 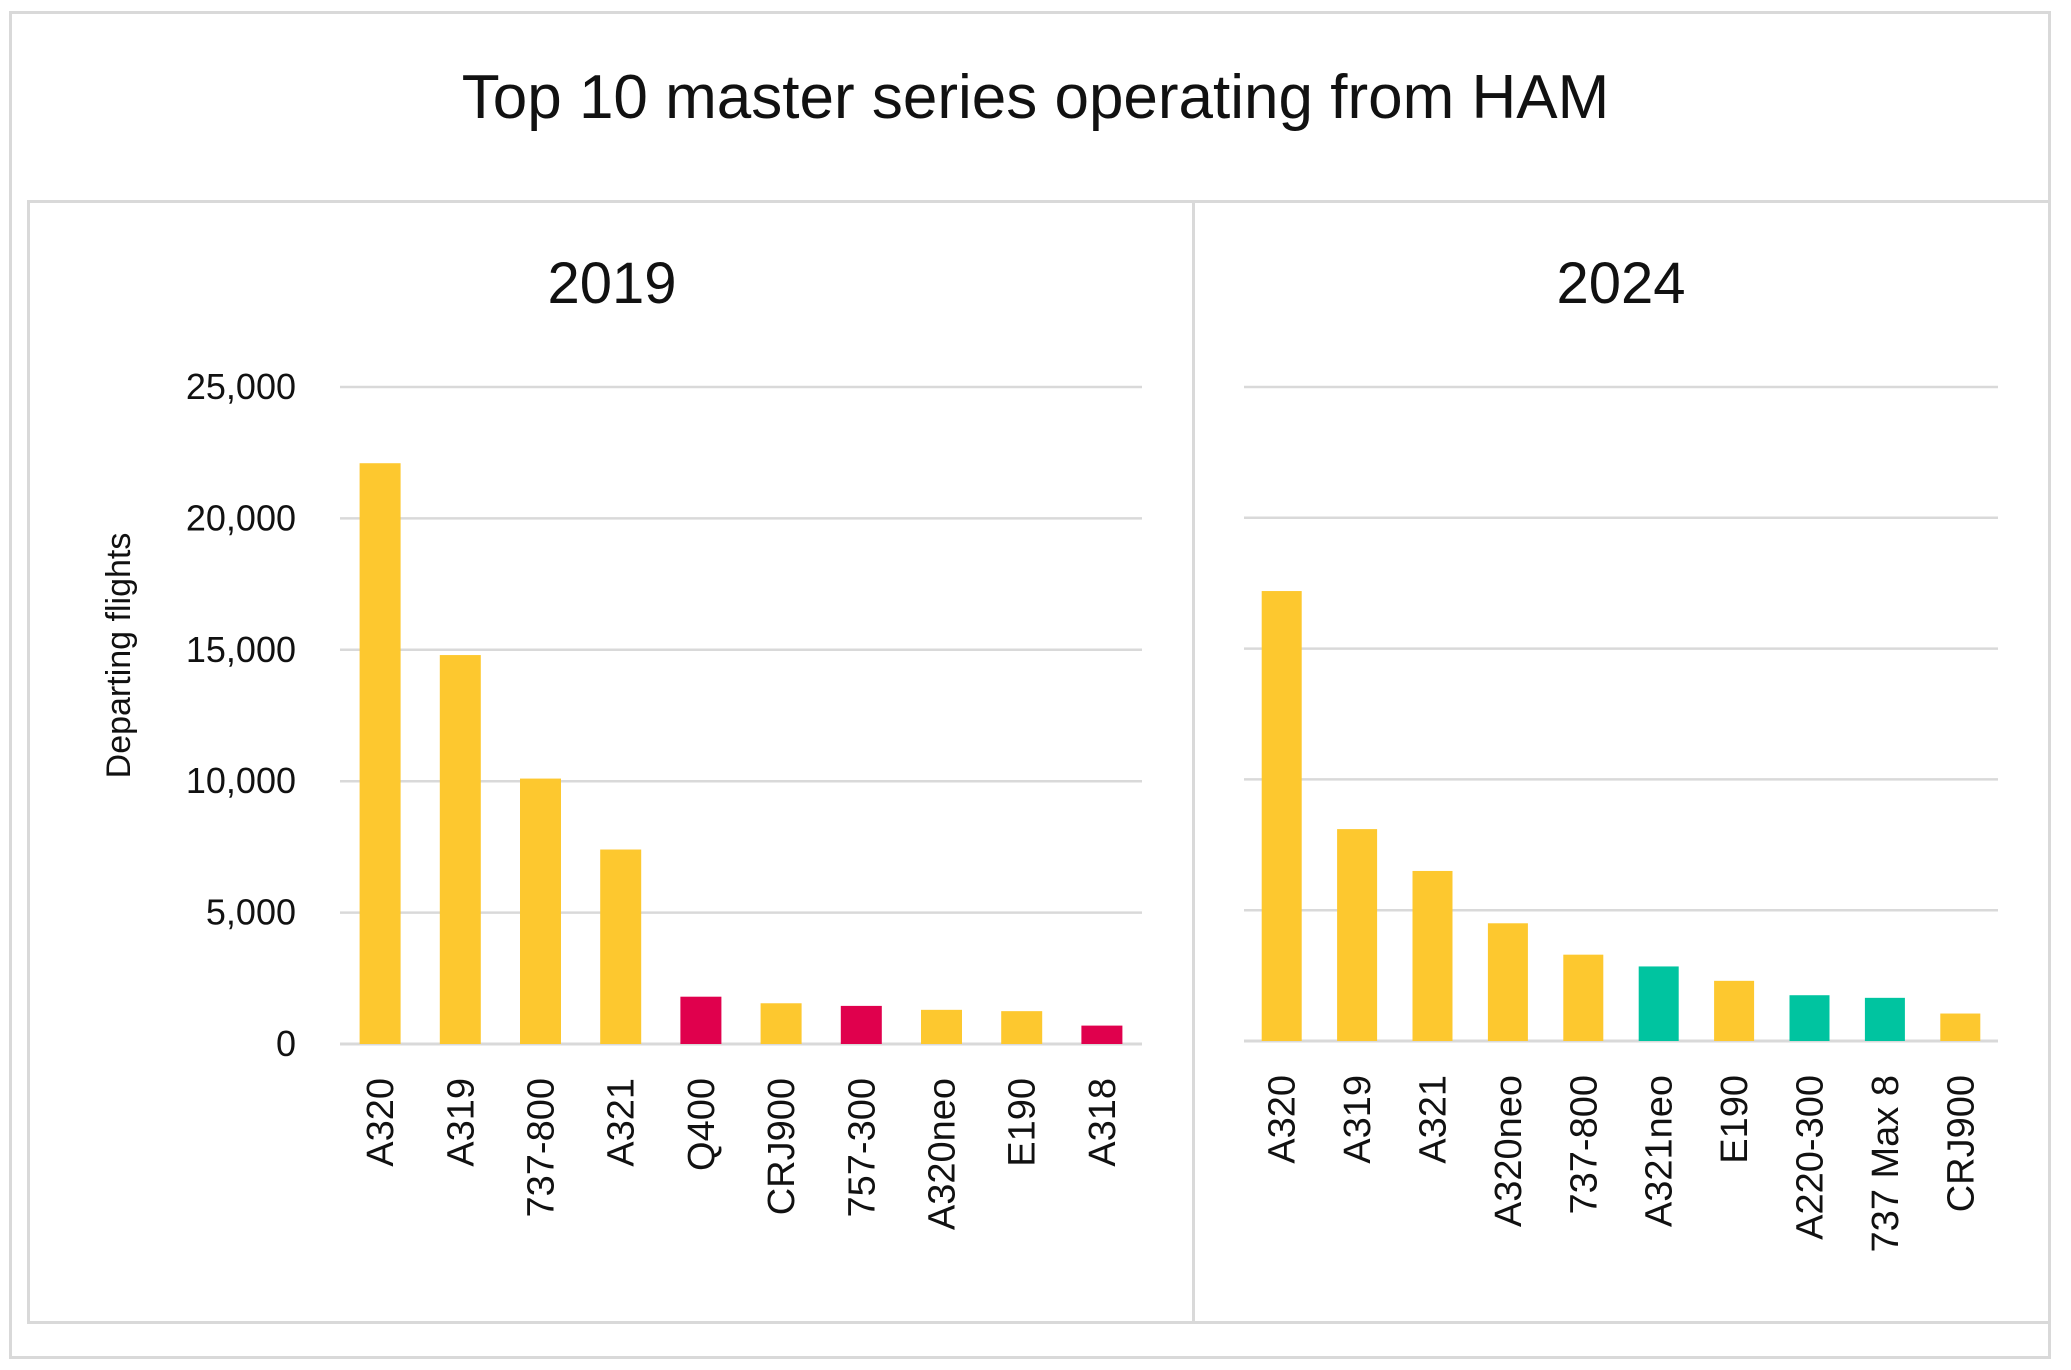 What do you see at coordinates (1886, 1163) in the screenshot?
I see `x-tick-label: 737 Max 8` at bounding box center [1886, 1163].